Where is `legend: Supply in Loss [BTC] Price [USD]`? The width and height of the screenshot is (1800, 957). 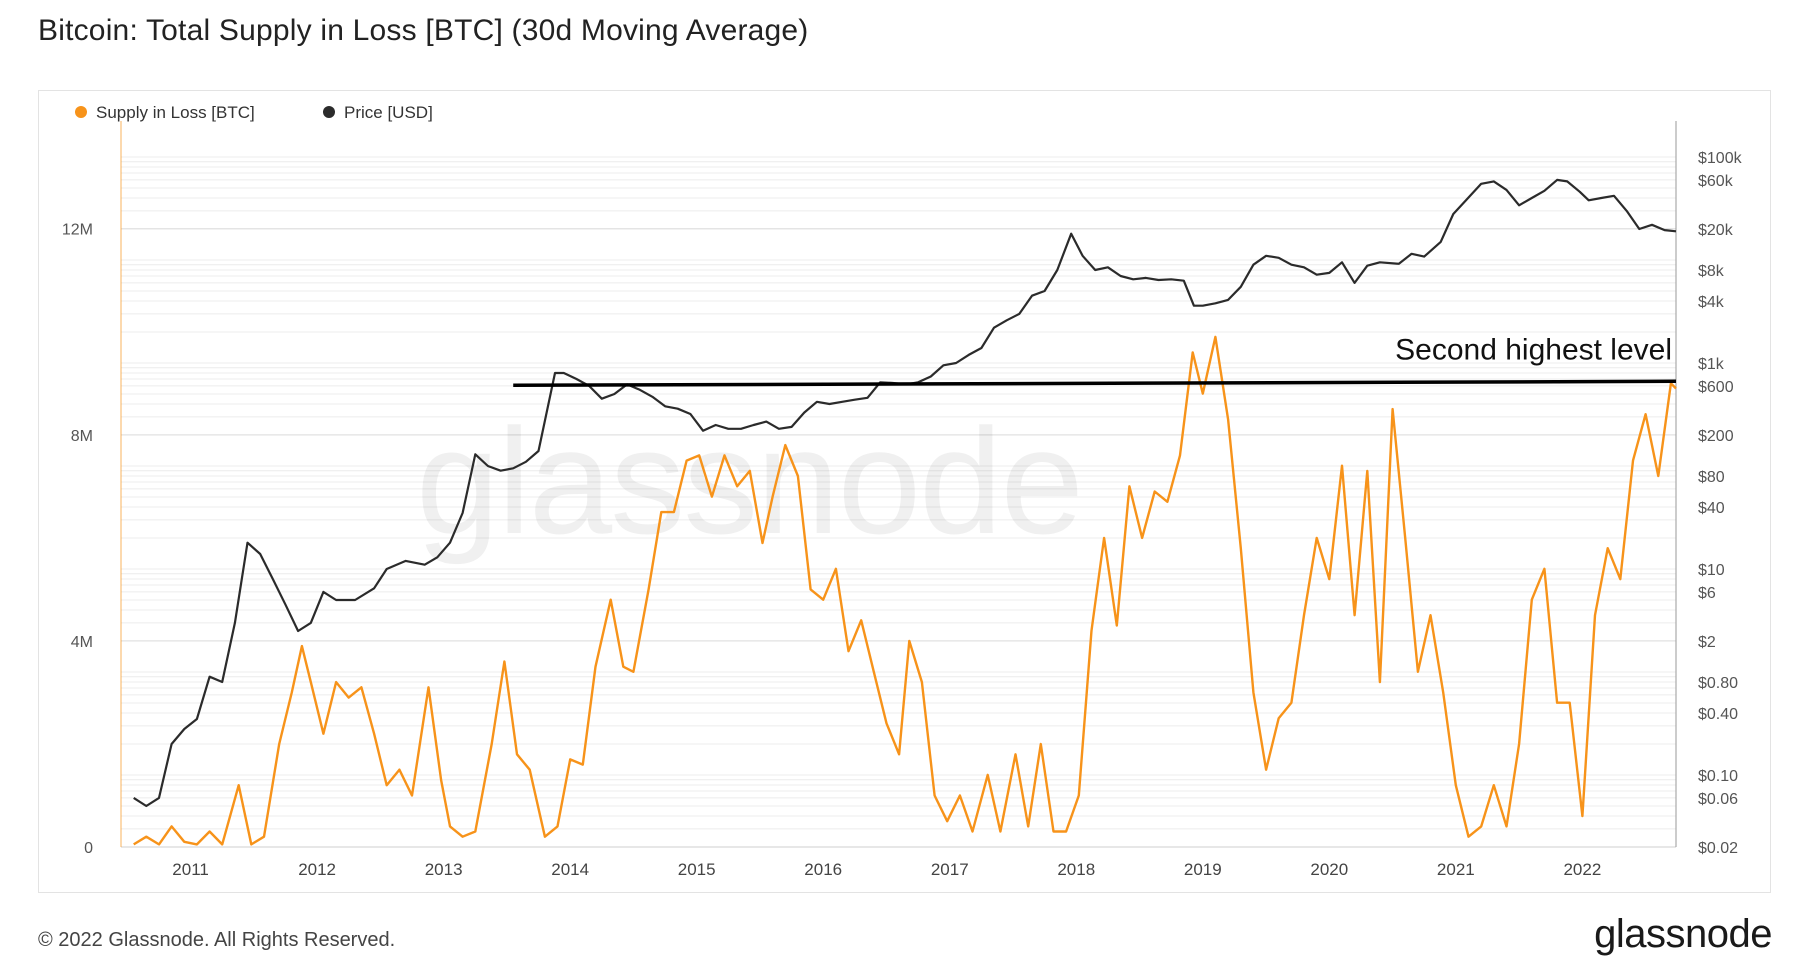
legend: Supply in Loss [BTC] Price [USD] is located at coordinates (254, 112).